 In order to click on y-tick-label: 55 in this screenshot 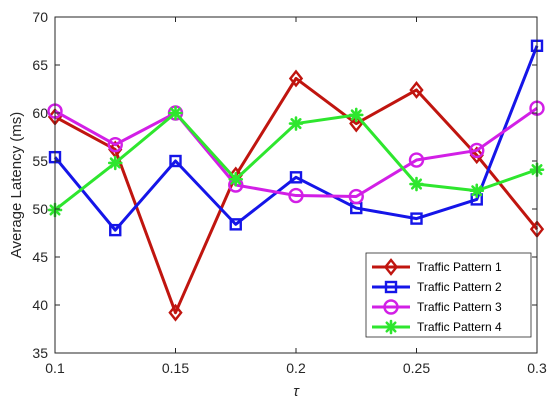, I will do `click(40, 161)`.